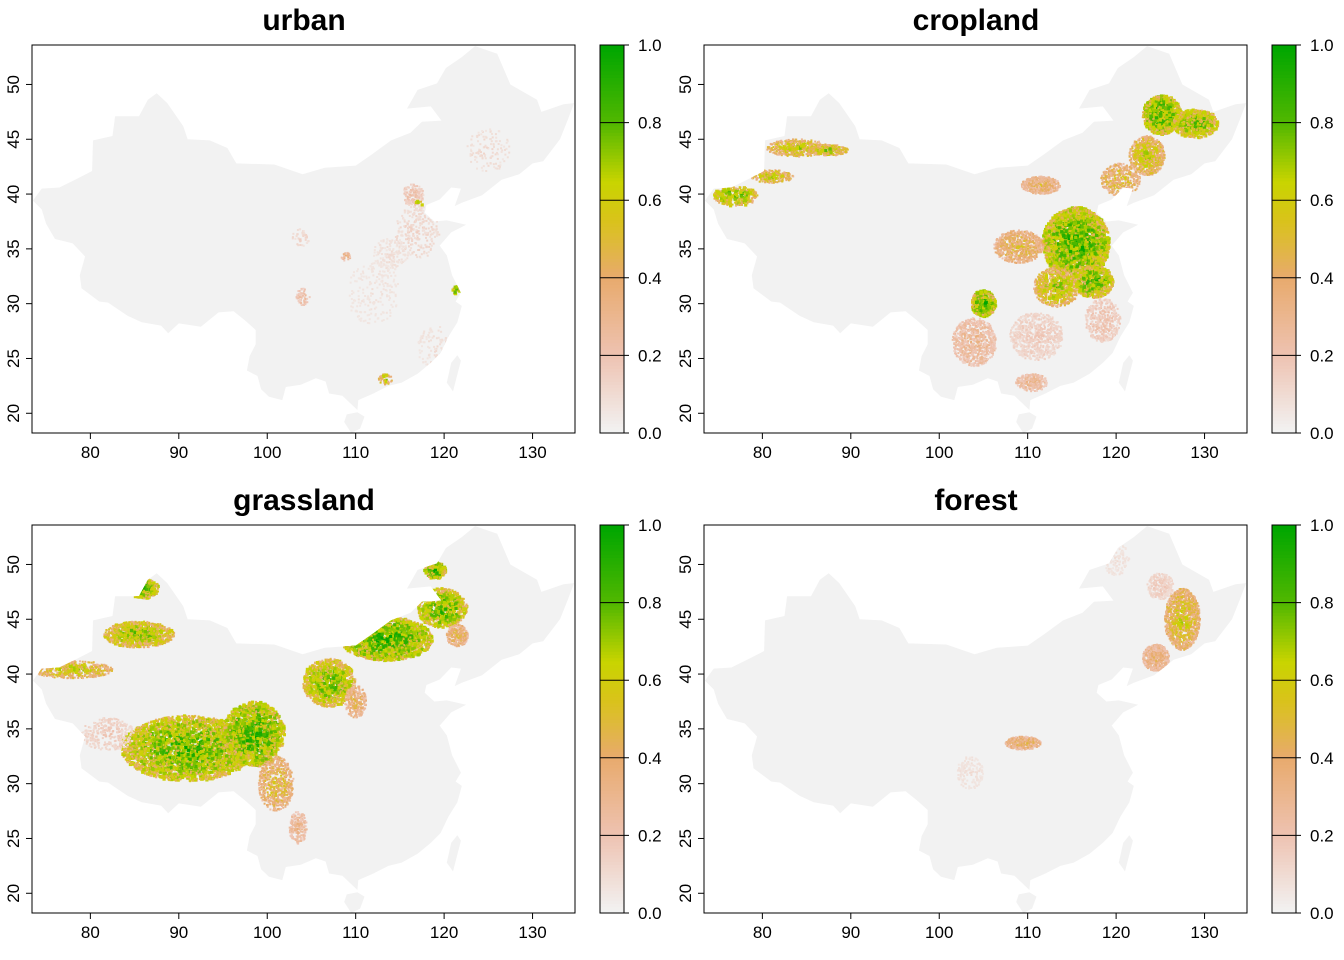 Image resolution: width=1344 pixels, height=960 pixels. I want to click on panel-title: cropland, so click(976, 20).